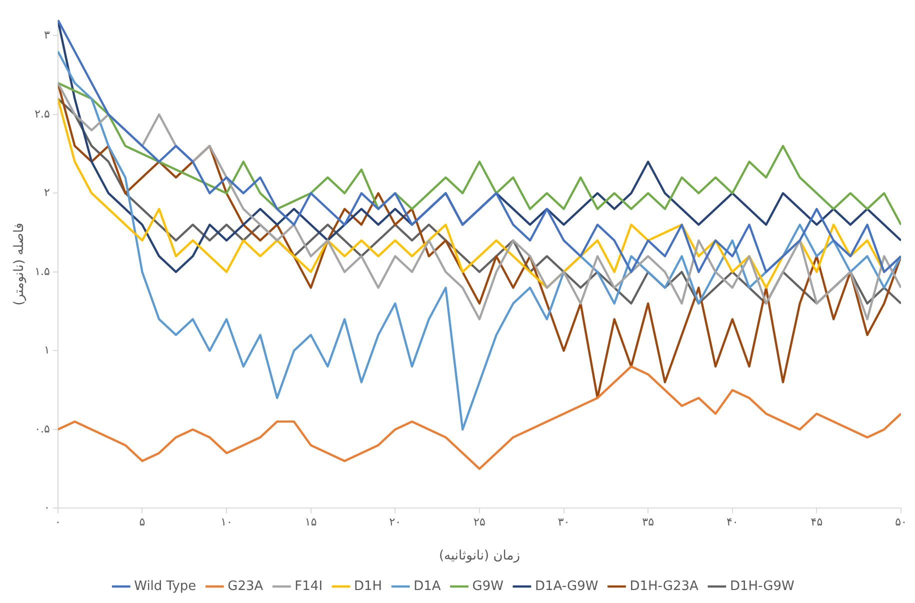 This screenshot has width=915, height=603. I want to click on legend-label: G23A, so click(246, 586).